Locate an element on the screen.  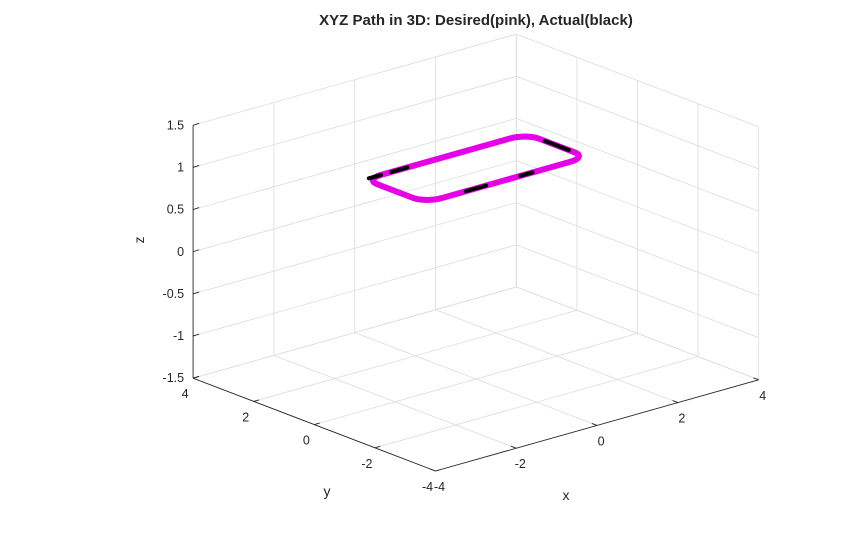
x-tick-label: 2 is located at coordinates (681, 419).